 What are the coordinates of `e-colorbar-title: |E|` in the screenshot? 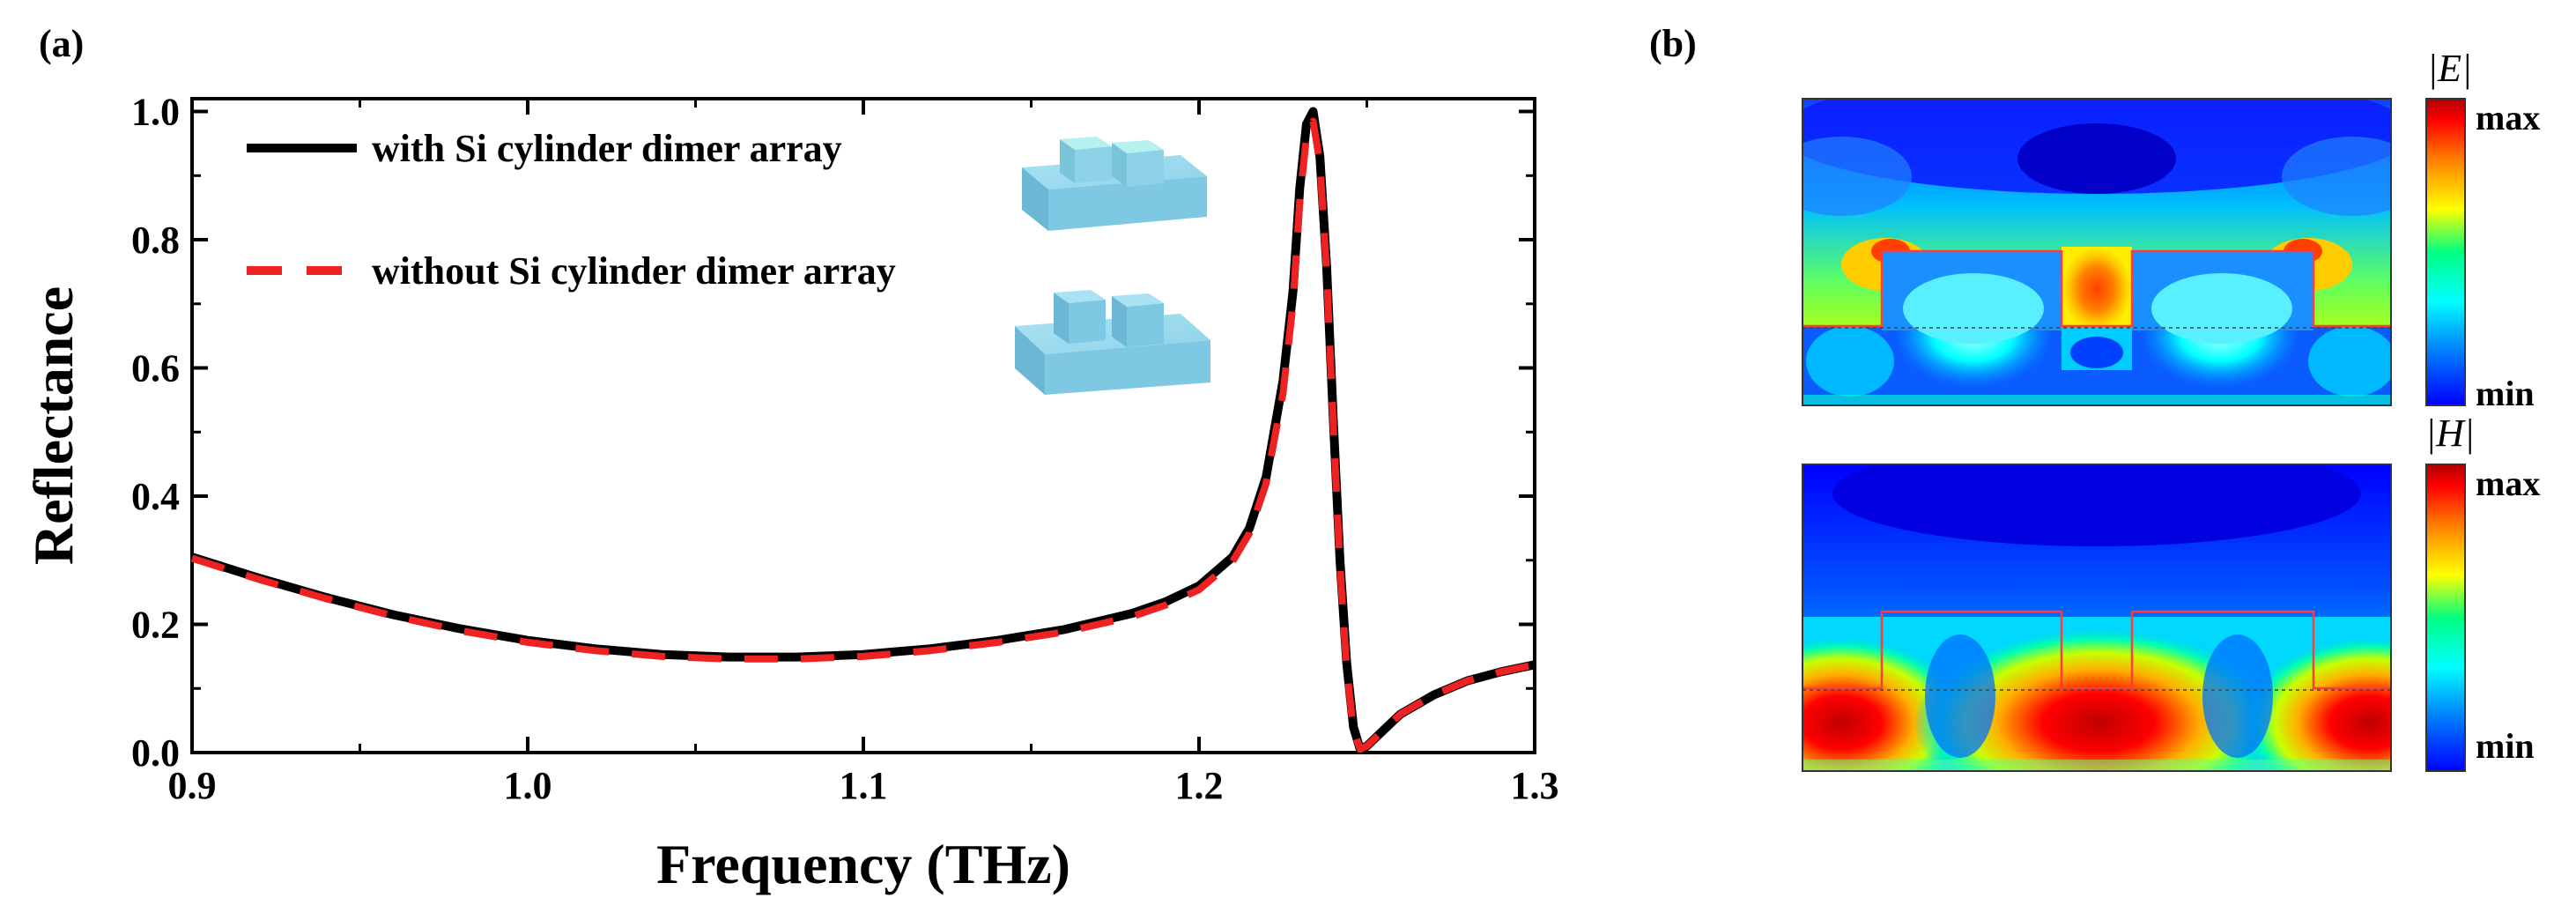 It's located at (2449, 68).